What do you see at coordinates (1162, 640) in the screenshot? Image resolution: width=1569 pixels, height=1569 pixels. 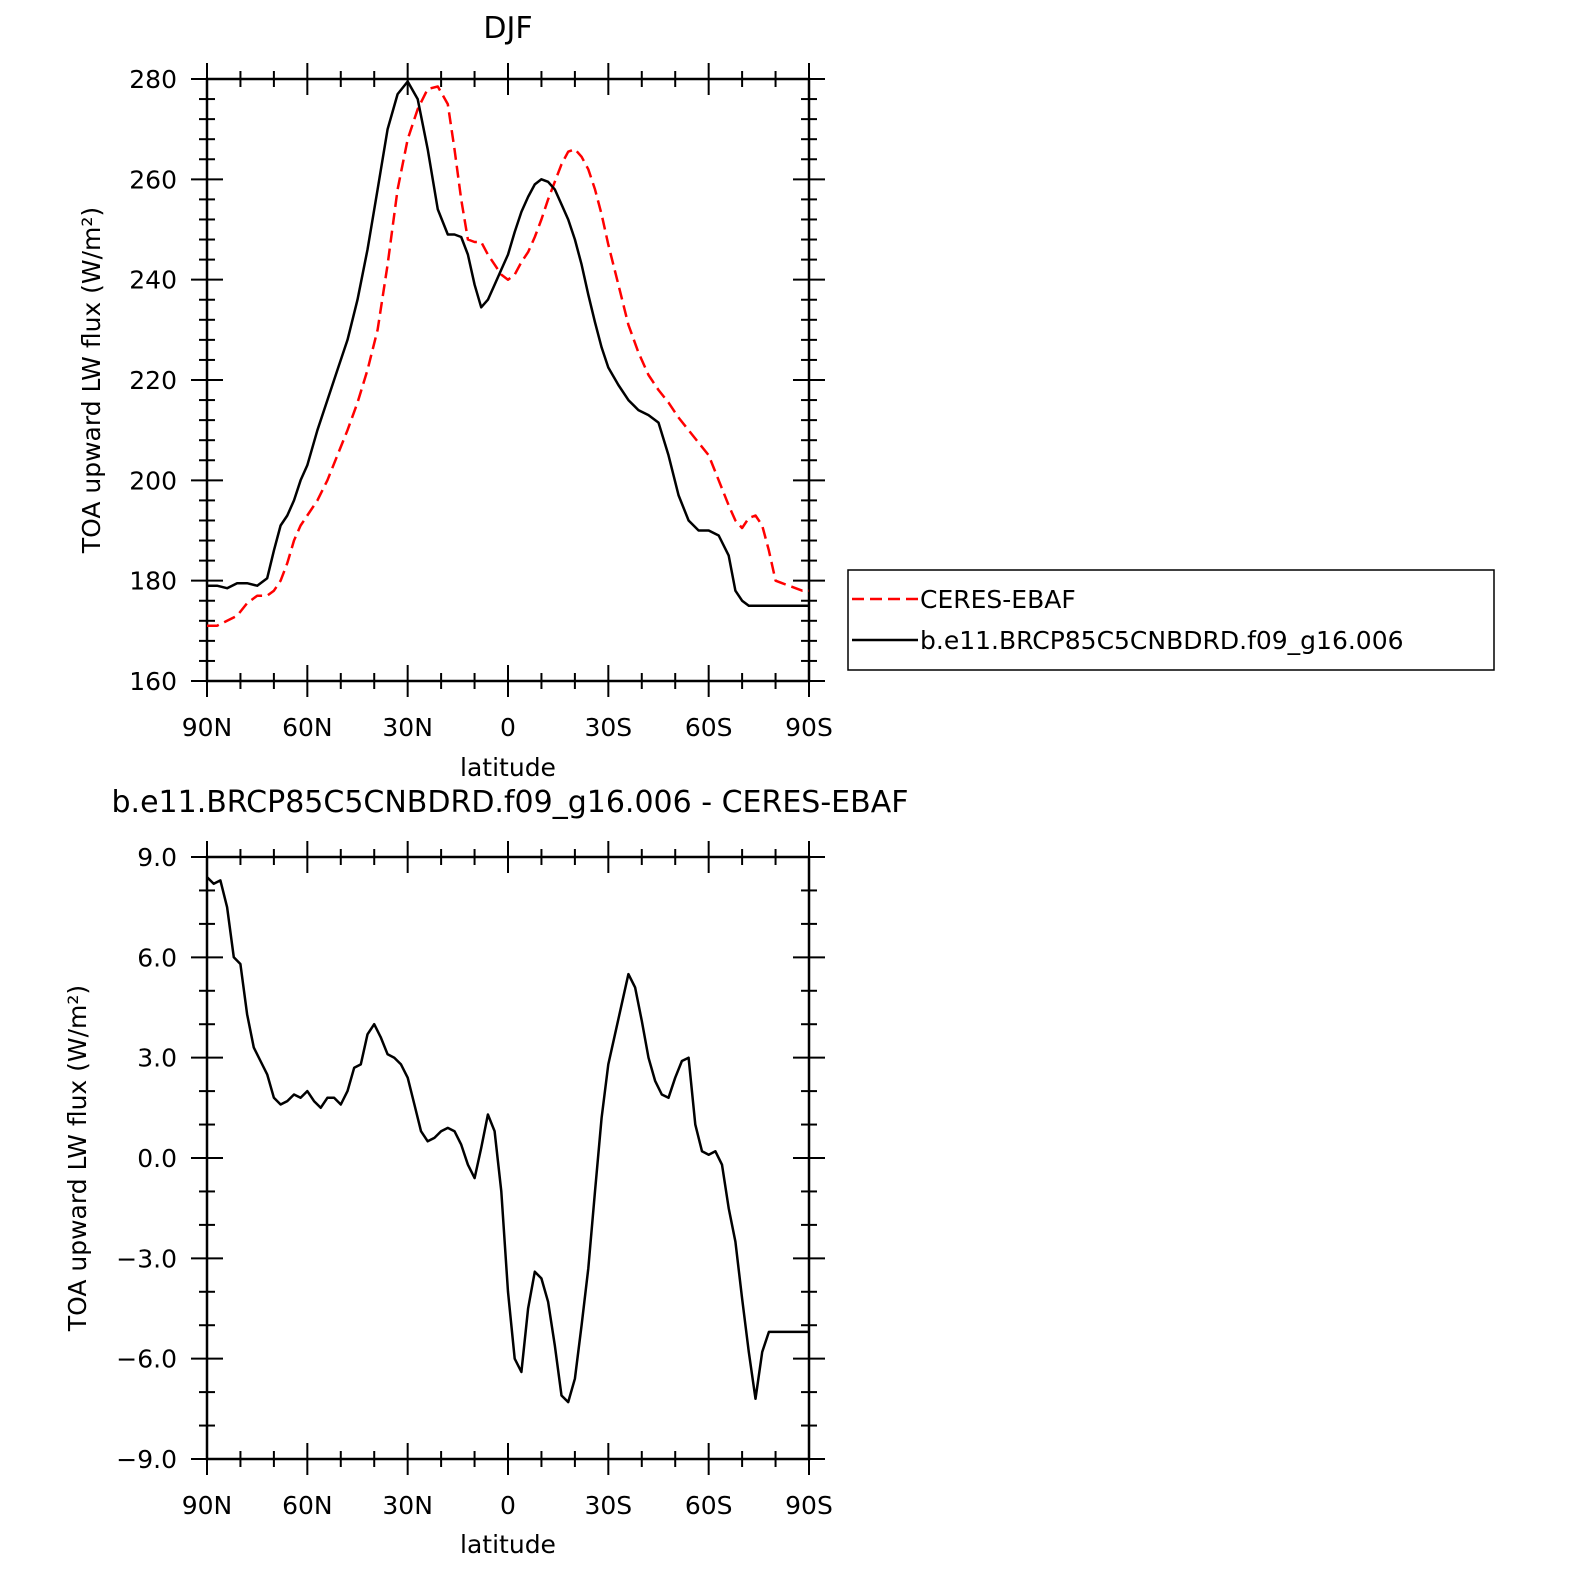 I see `legend-label-model: b.e11.BRCP85C5CNBDRD.f09_g16.006` at bounding box center [1162, 640].